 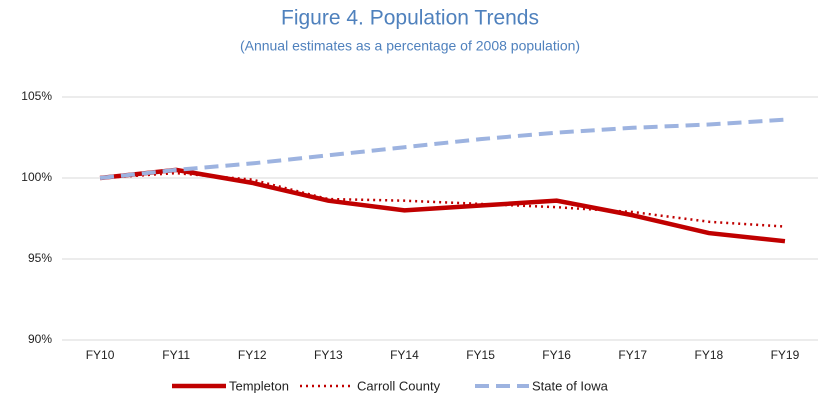 I want to click on y-tick-label: 100%, so click(x=36, y=177).